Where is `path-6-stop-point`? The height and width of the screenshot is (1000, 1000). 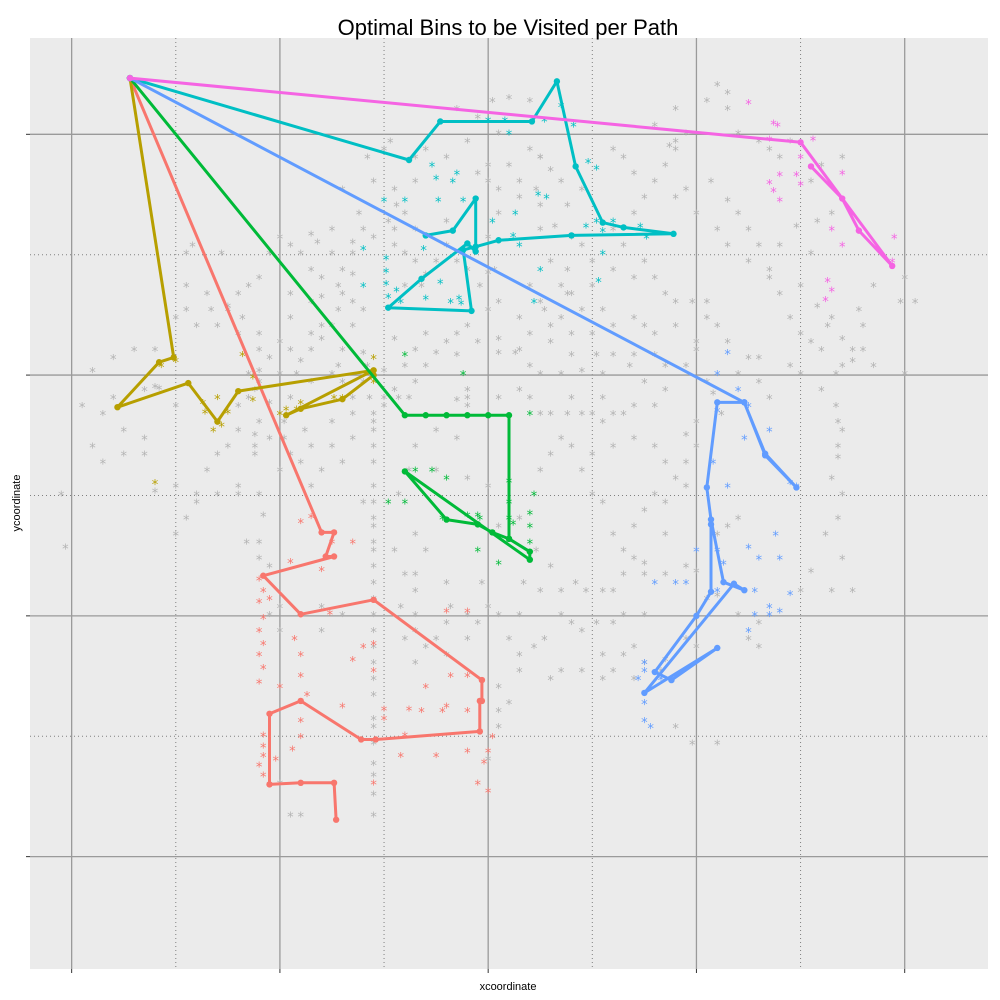 path-6-stop-point is located at coordinates (811, 166).